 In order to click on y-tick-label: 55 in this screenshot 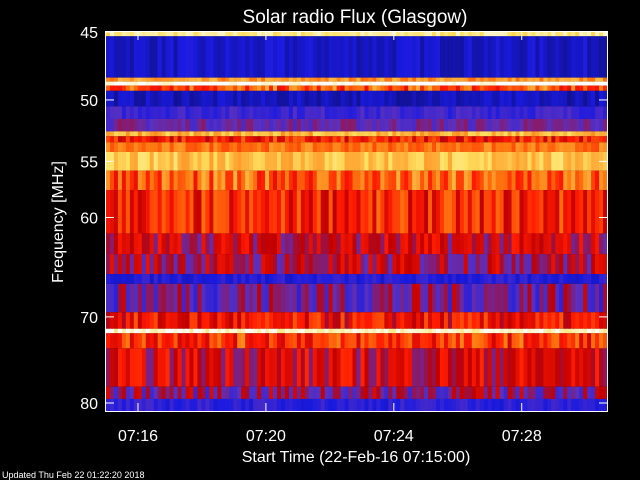, I will do `click(89, 162)`.